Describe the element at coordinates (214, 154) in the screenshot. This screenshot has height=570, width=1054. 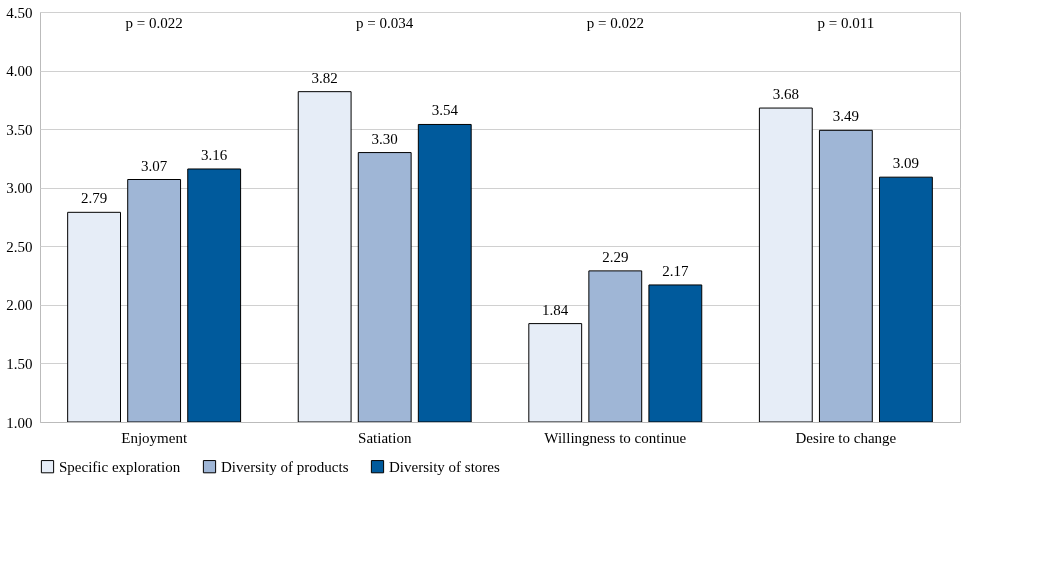
I see `data-label: 3.16` at that location.